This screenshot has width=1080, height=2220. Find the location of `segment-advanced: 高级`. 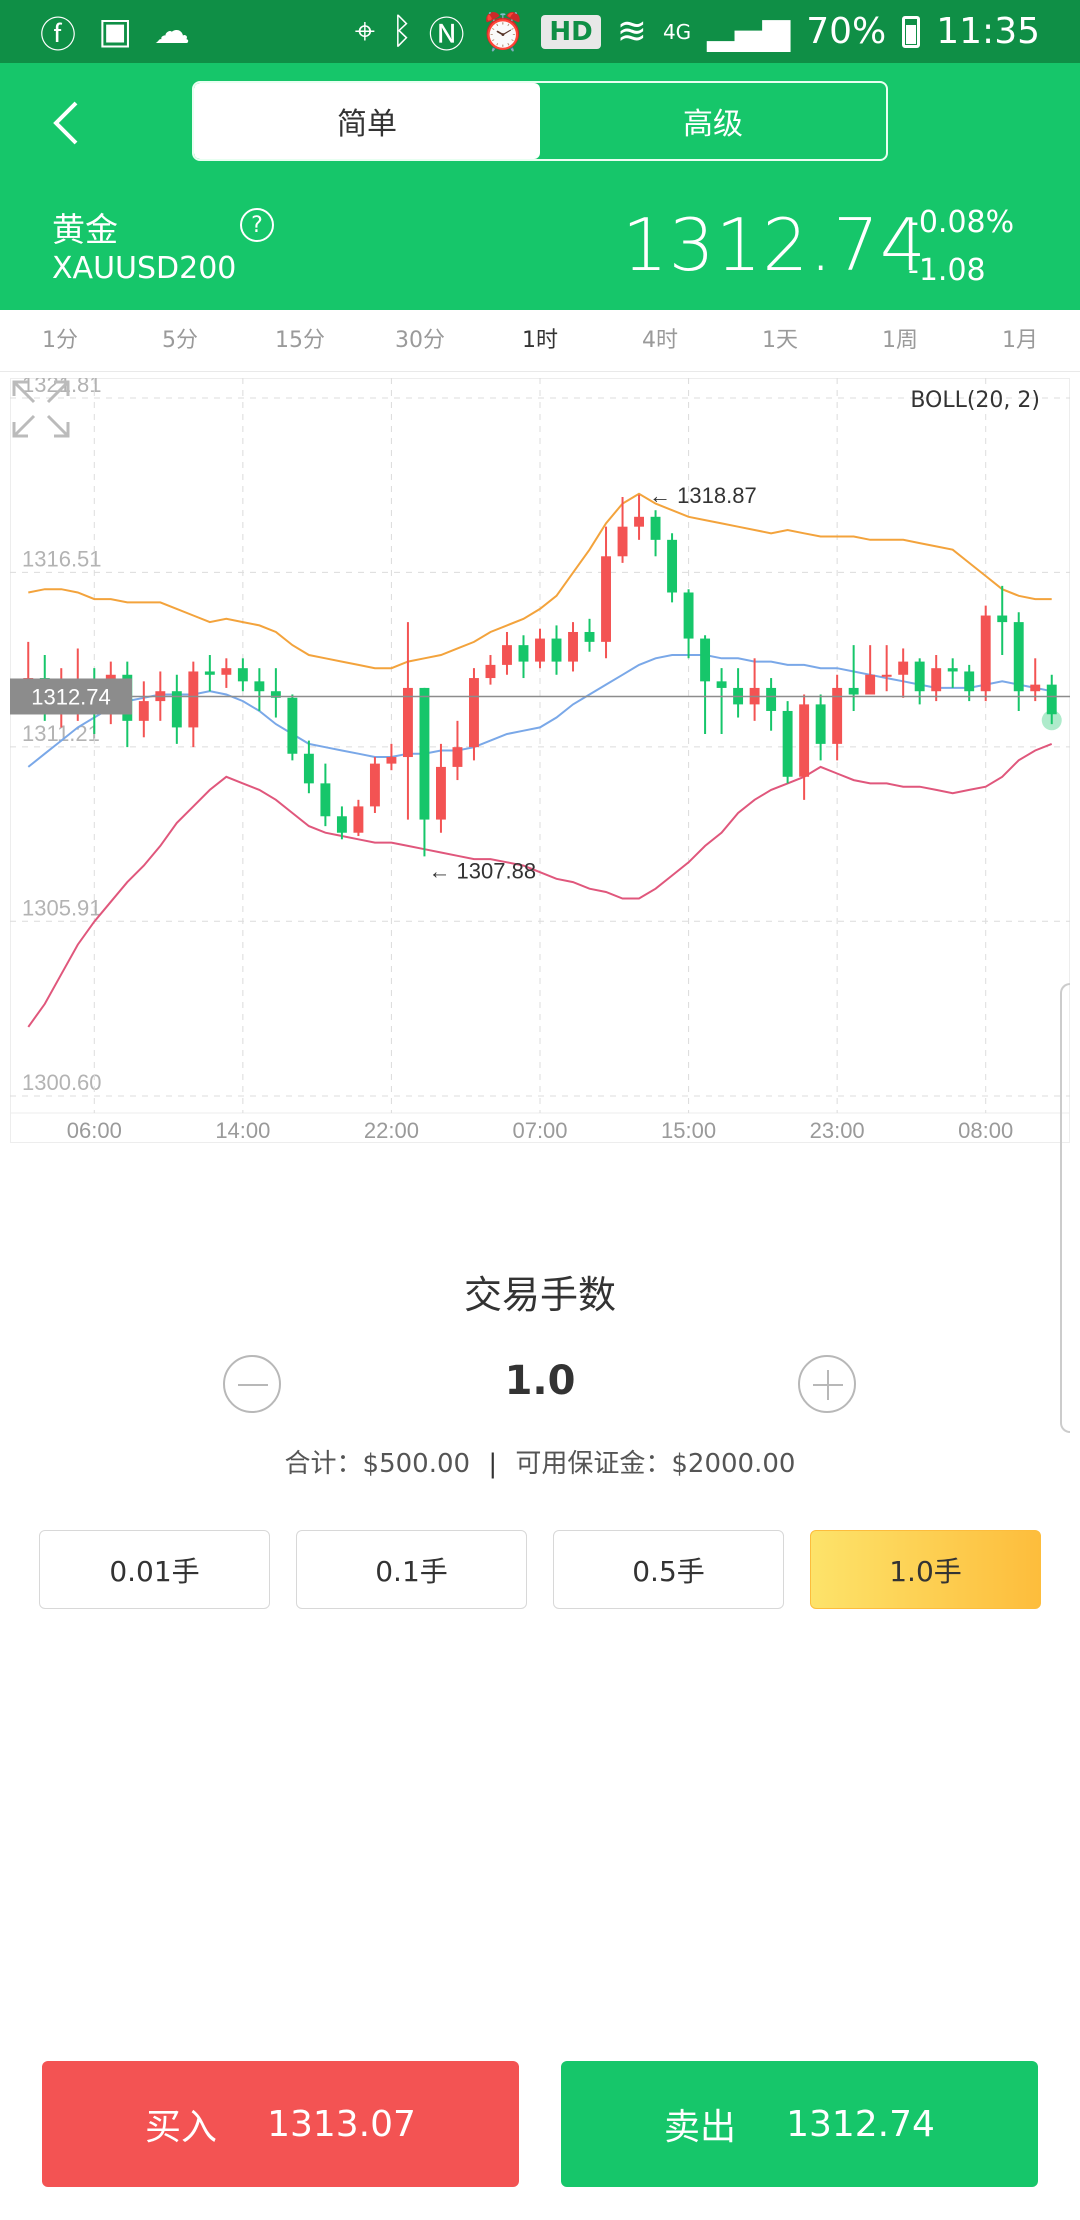

segment-advanced: 高级 is located at coordinates (713, 124).